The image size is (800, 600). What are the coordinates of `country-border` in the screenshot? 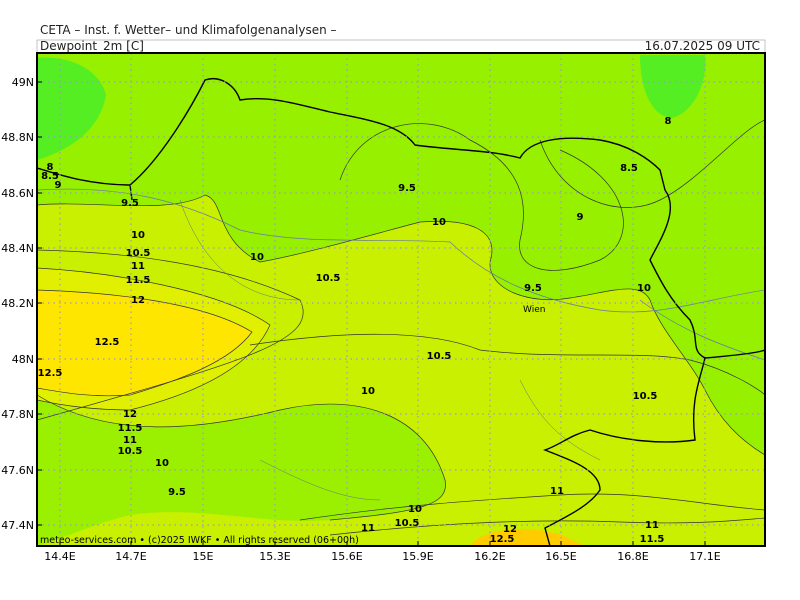 It's located at (624, 451).